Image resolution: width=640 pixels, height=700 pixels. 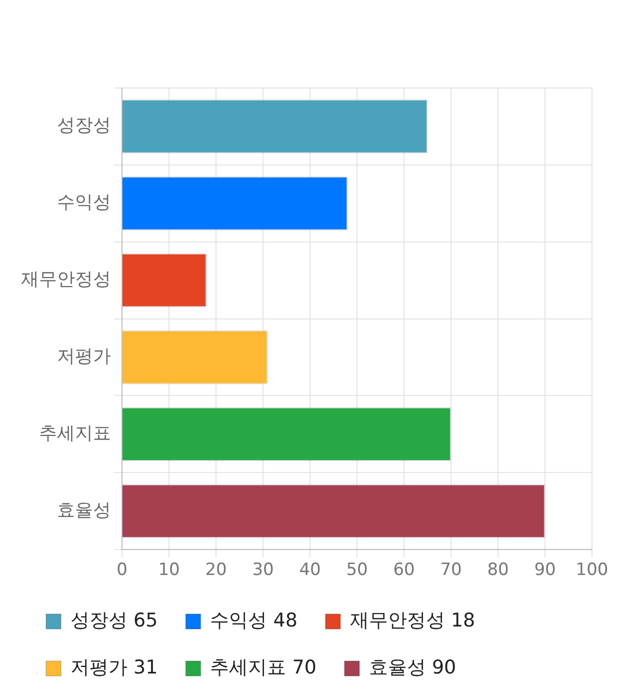 What do you see at coordinates (263, 667) in the screenshot?
I see `legend-label: 추세지표 70` at bounding box center [263, 667].